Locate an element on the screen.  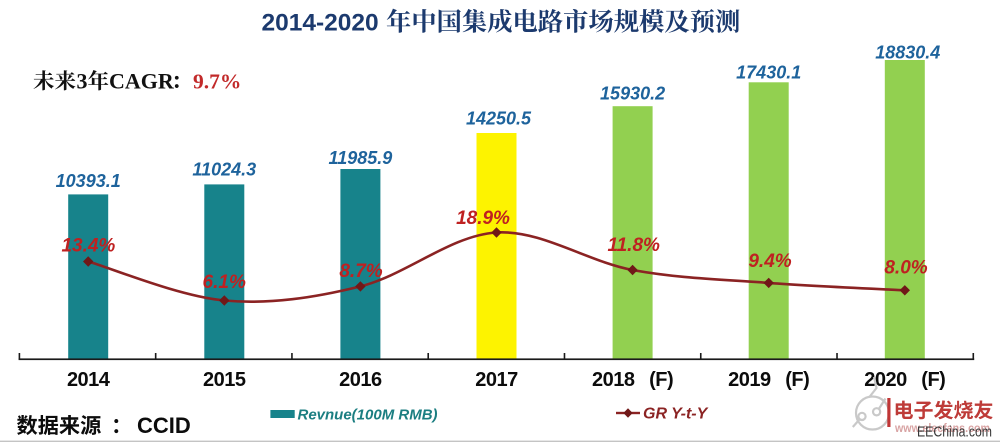
svg-text: 11.8% is located at coordinates (633, 245).